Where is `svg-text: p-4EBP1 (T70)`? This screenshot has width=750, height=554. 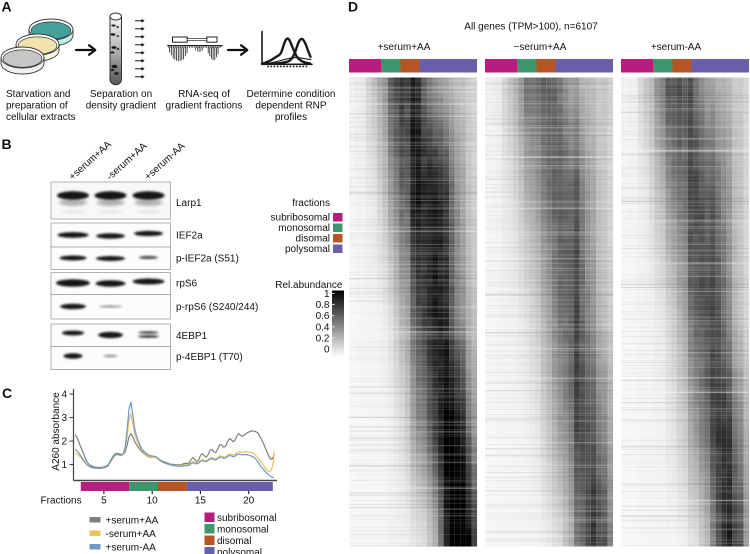
svg-text: p-4EBP1 (T70) is located at coordinates (209, 357).